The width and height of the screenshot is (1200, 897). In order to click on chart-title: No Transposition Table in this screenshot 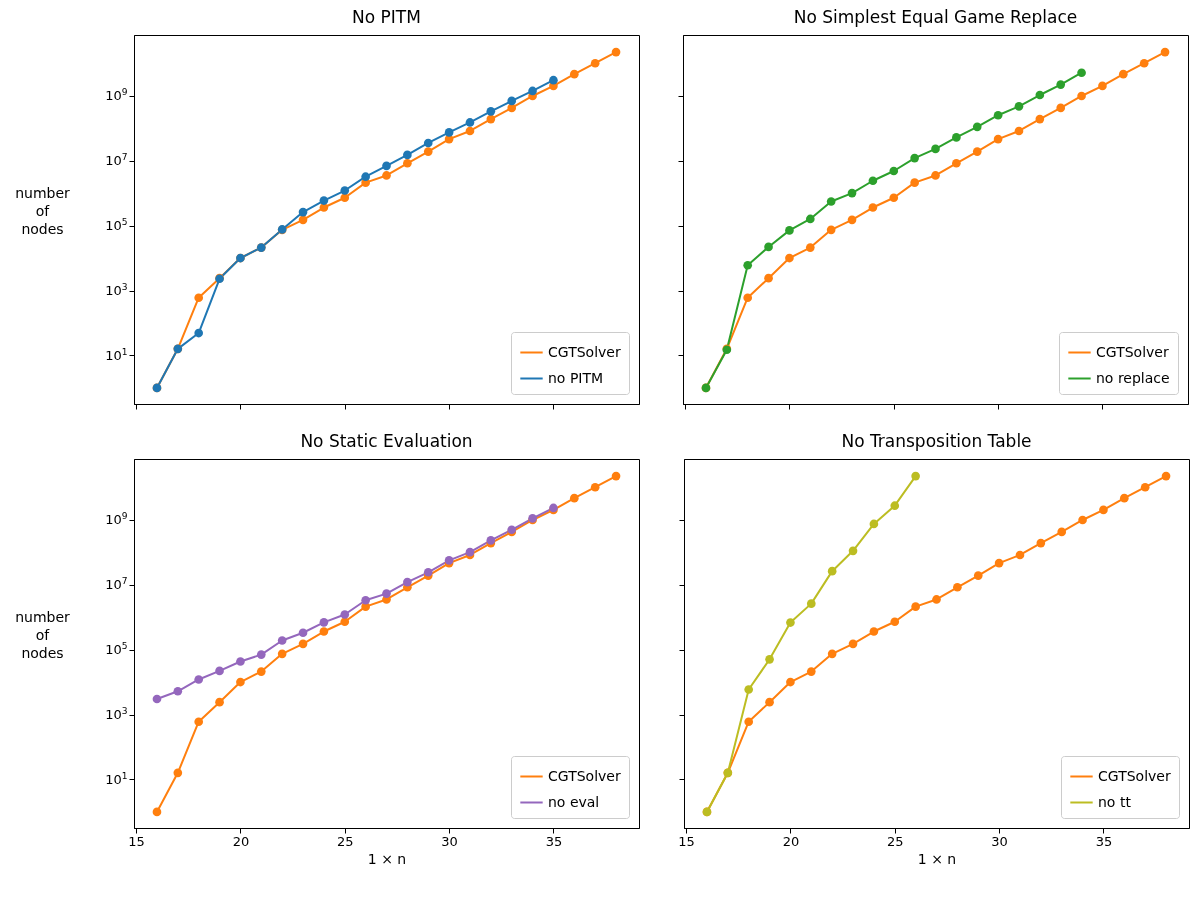, I will do `click(936, 441)`.